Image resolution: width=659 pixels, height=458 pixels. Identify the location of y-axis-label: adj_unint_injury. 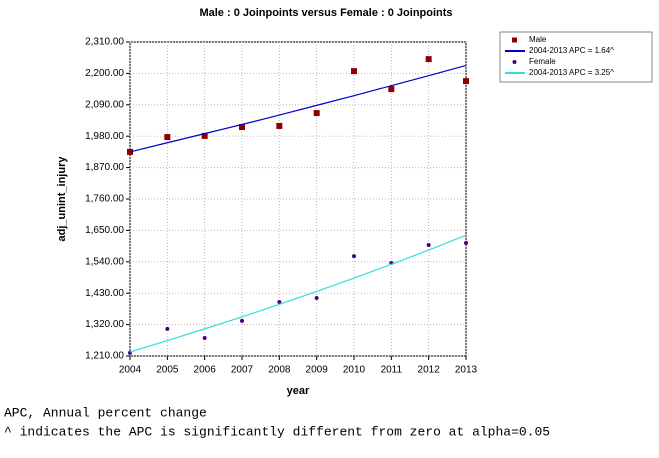
(62, 199).